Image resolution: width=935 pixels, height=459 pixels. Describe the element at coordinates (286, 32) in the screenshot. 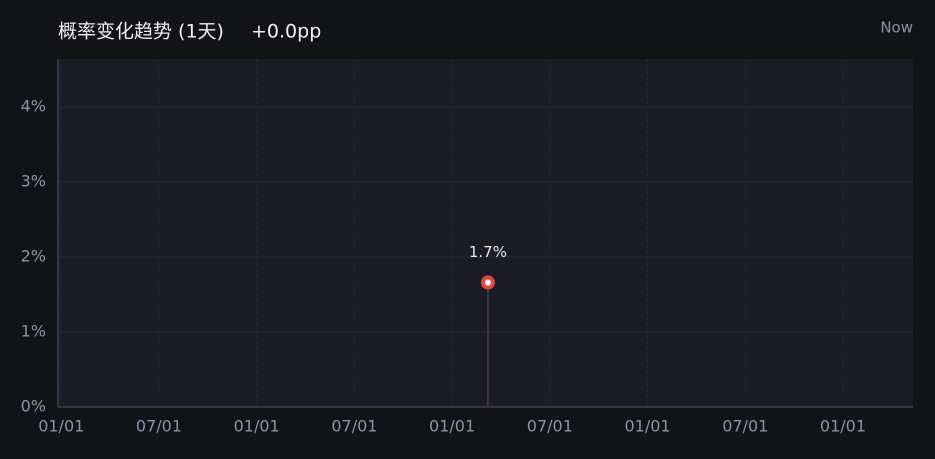

I see `change-label: +0.0pp` at that location.